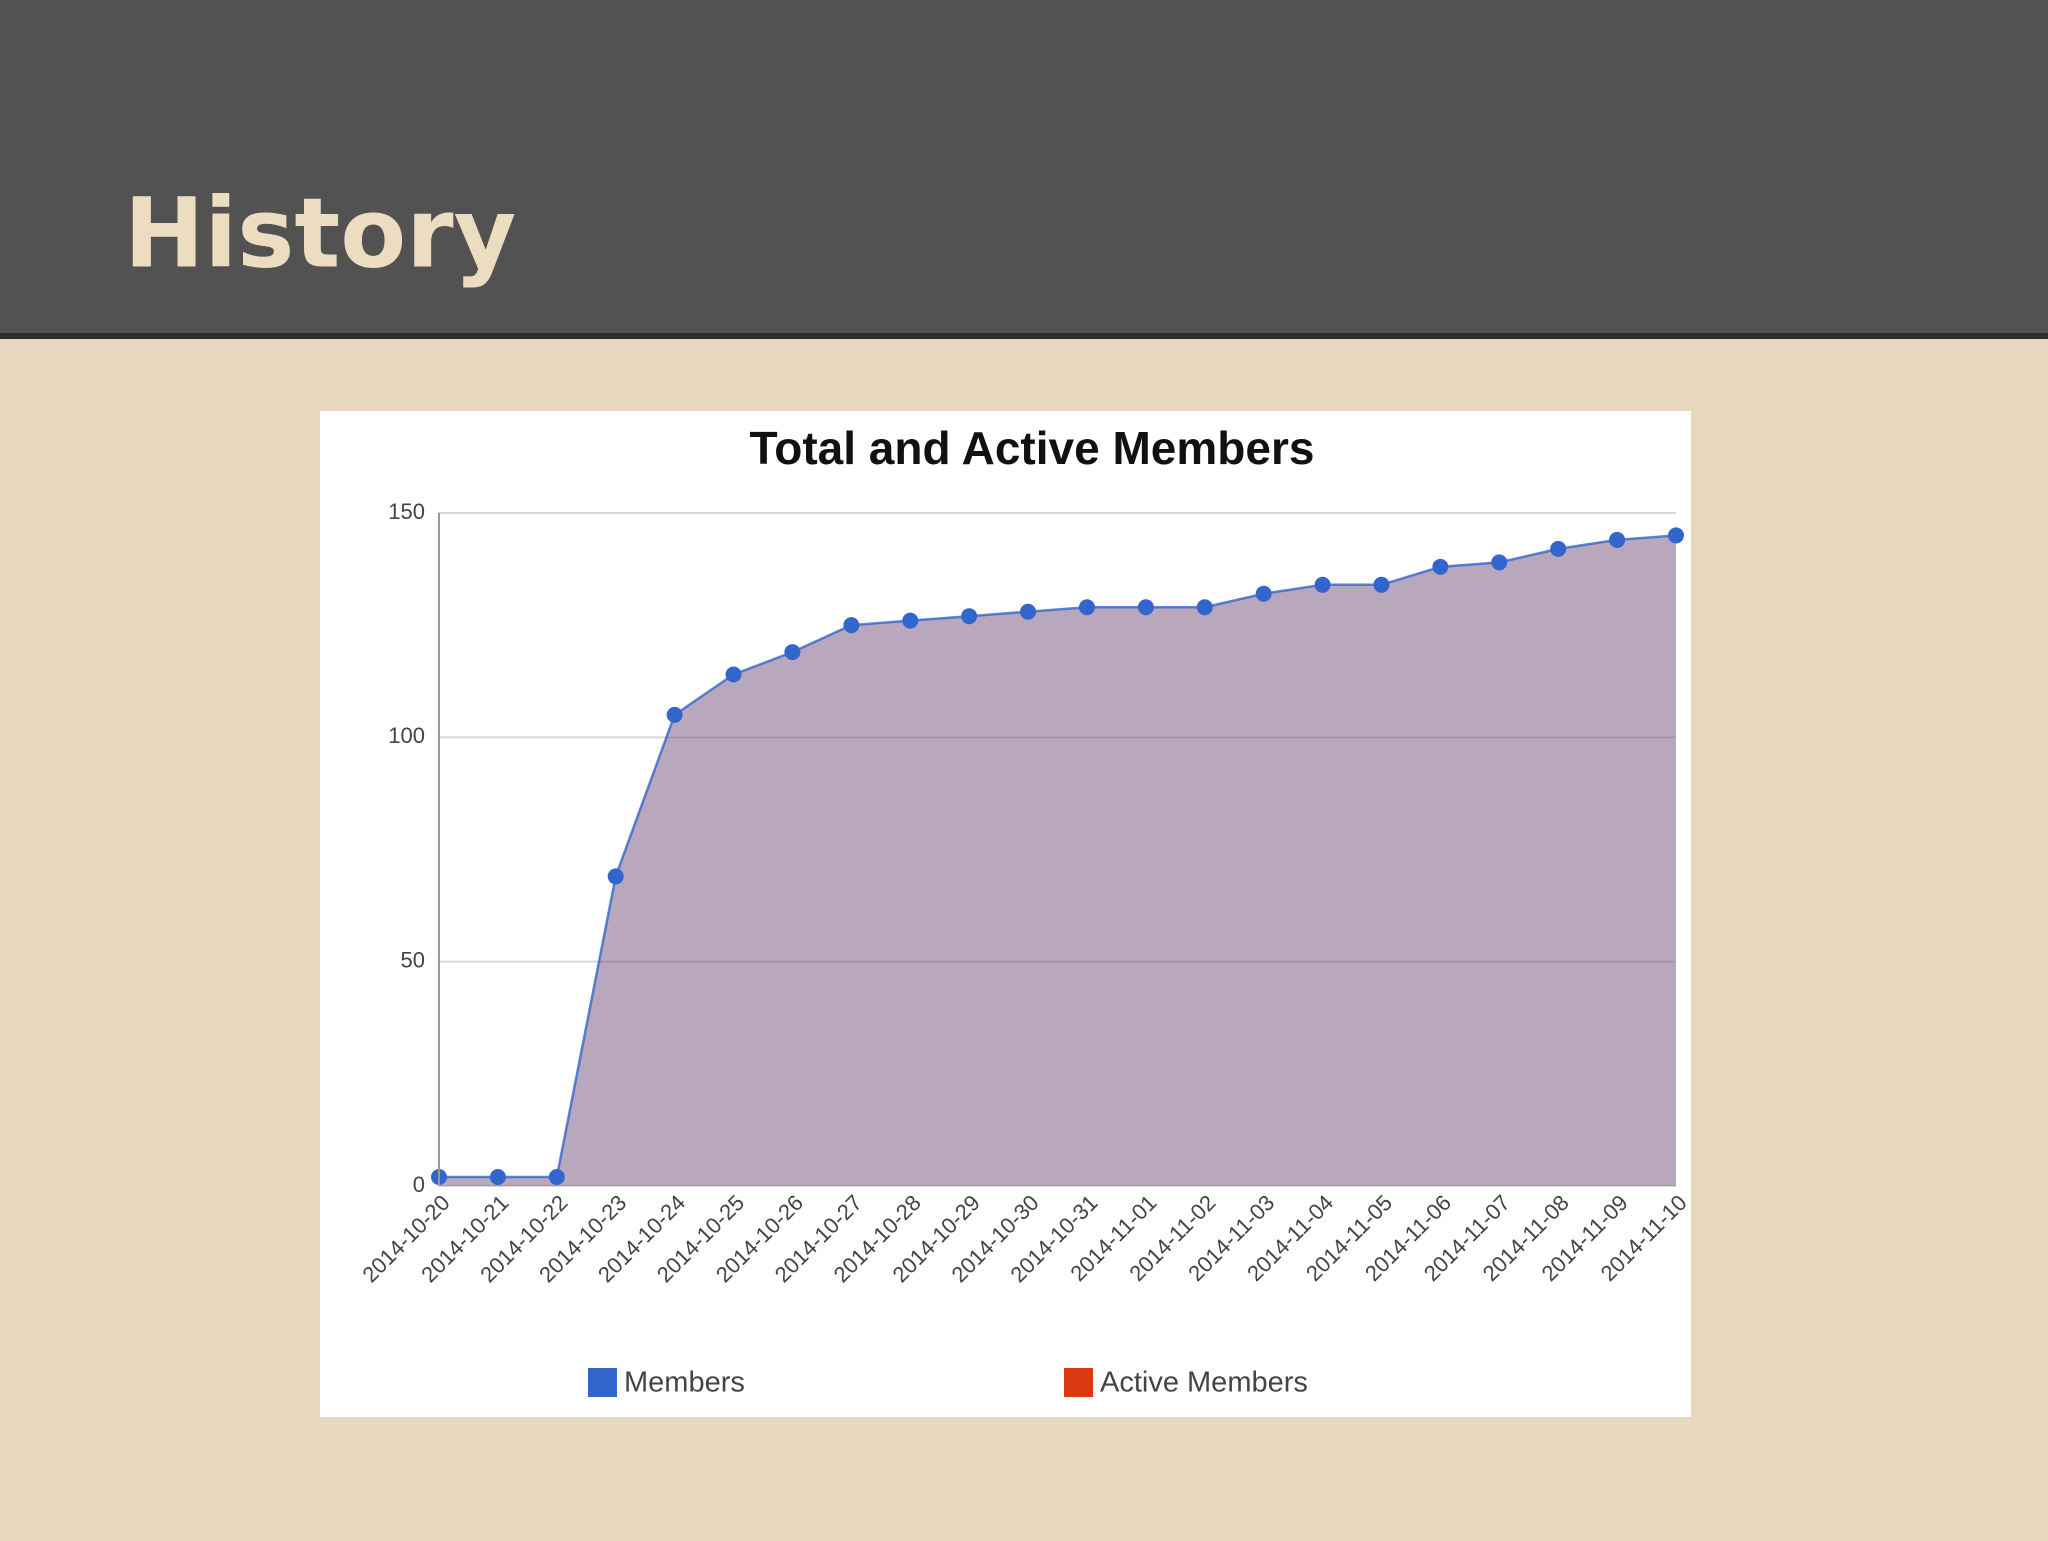 Image resolution: width=2048 pixels, height=1541 pixels. Describe the element at coordinates (419, 1184) in the screenshot. I see `y-tick-label: 0` at that location.